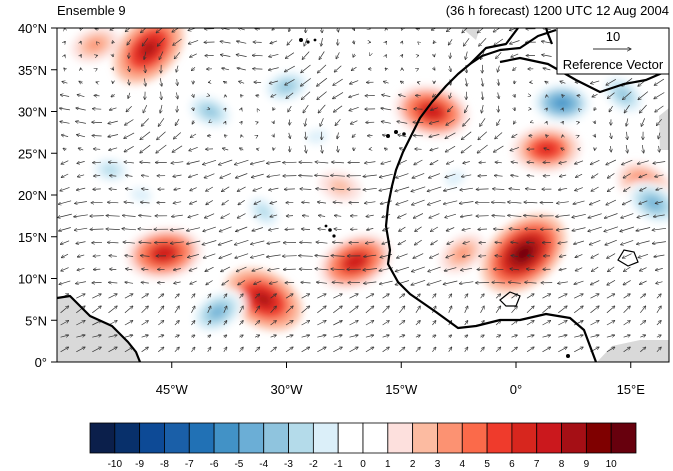 Image resolution: width=673 pixels, height=471 pixels. Describe the element at coordinates (288, 464) in the screenshot. I see `colorbar-label: -3` at that location.